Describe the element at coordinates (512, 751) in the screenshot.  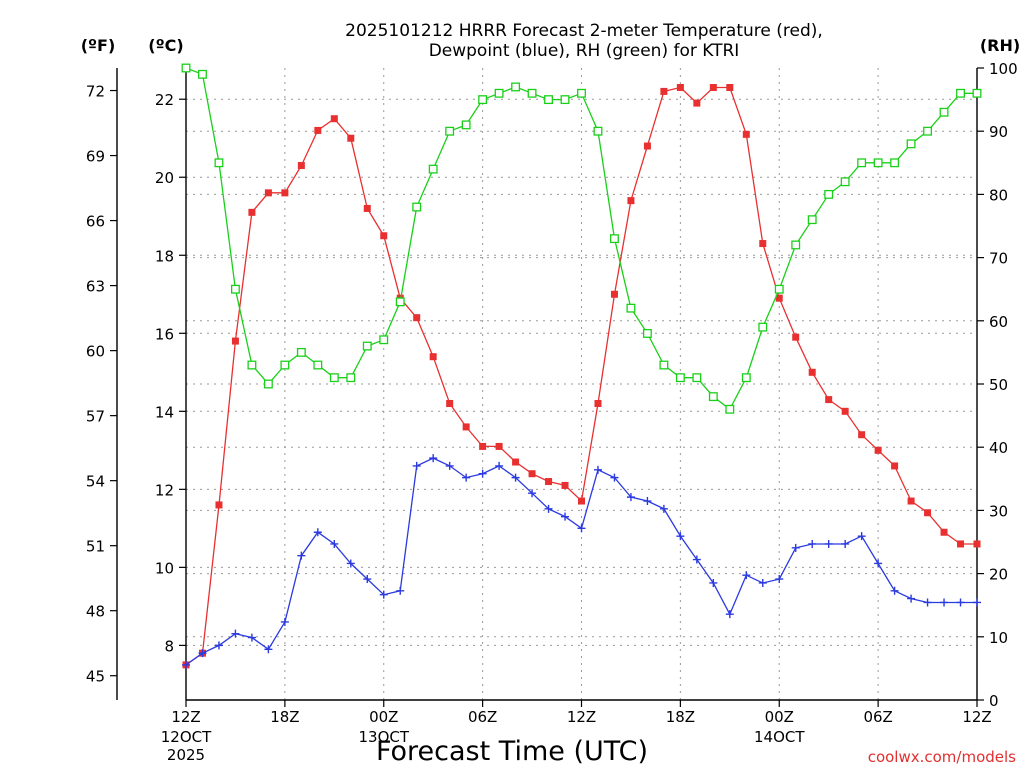
I see `x-axis-title: Forecast Time (UTC)` at that location.